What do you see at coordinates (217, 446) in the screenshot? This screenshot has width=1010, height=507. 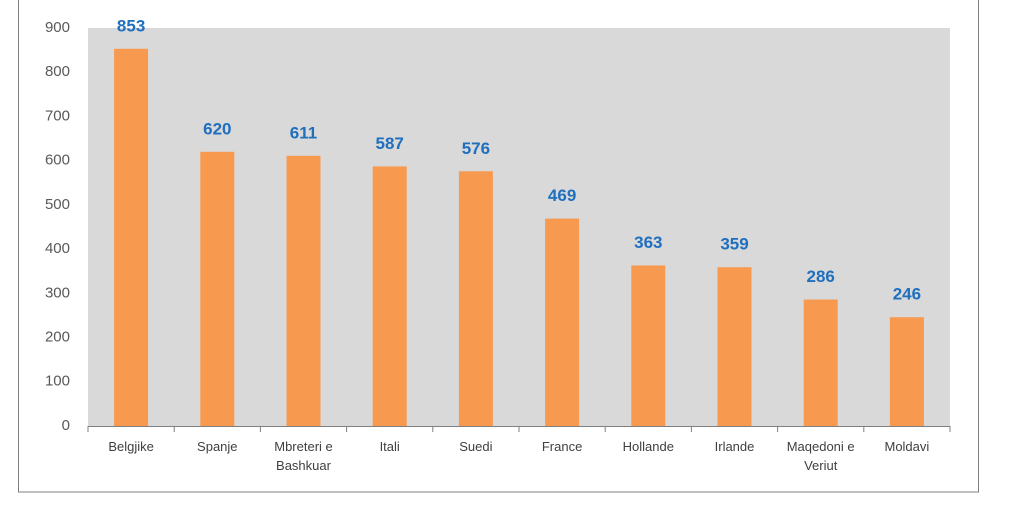 I see `x-tick-label: Spanje` at bounding box center [217, 446].